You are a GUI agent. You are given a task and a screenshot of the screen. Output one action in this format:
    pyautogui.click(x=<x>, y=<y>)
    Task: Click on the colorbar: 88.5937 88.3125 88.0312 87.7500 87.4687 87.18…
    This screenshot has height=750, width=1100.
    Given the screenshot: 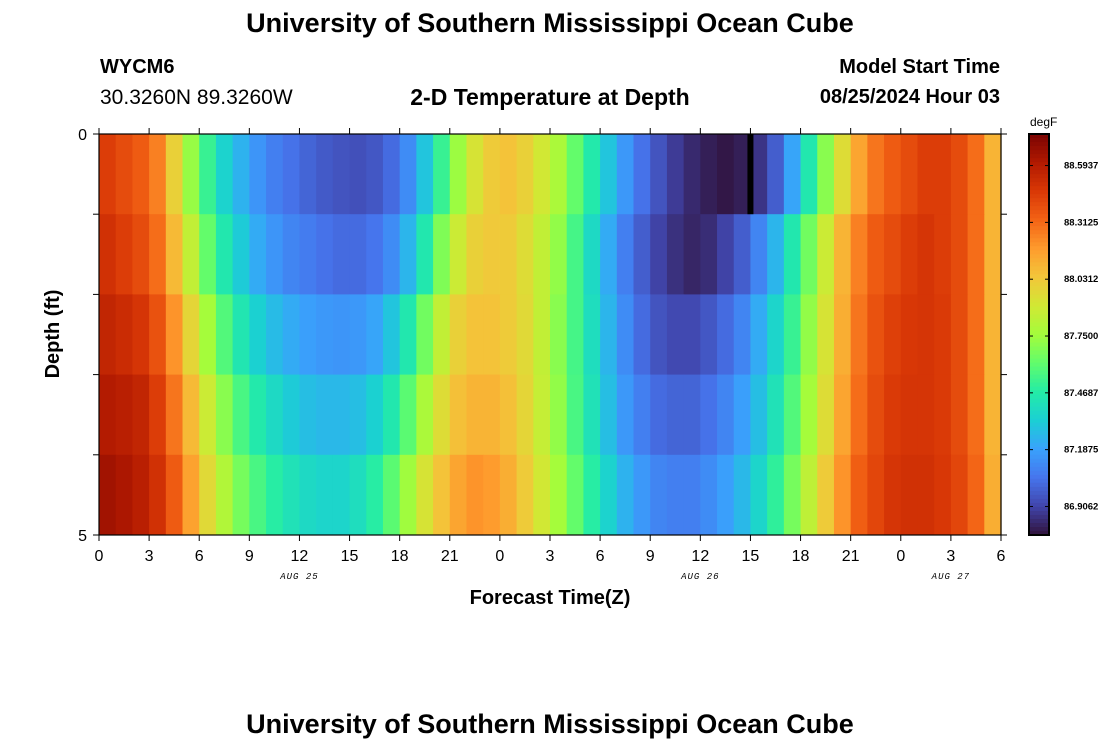 What is the action you would take?
    pyautogui.click(x=1063, y=334)
    